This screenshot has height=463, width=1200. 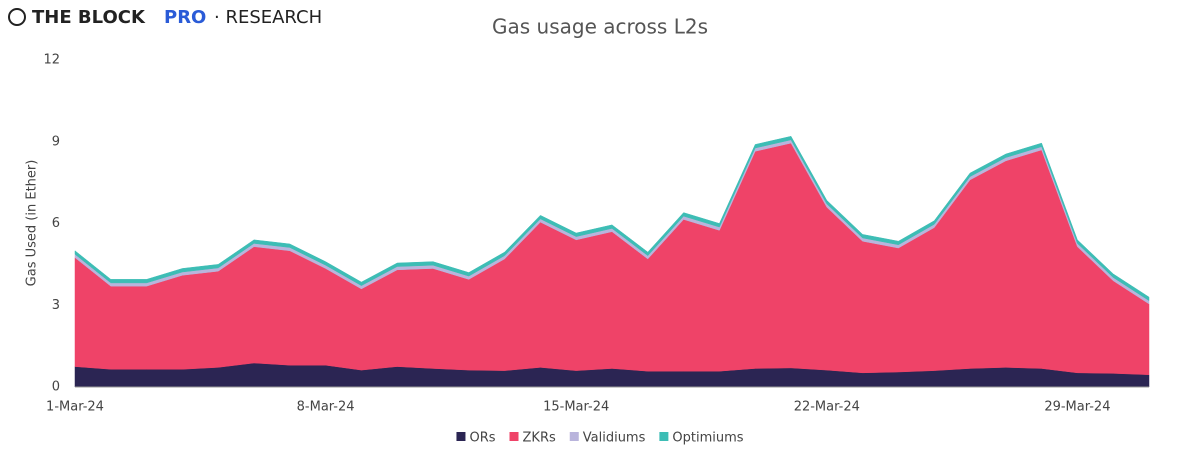 I want to click on y-tick-label: 6, so click(x=56, y=223).